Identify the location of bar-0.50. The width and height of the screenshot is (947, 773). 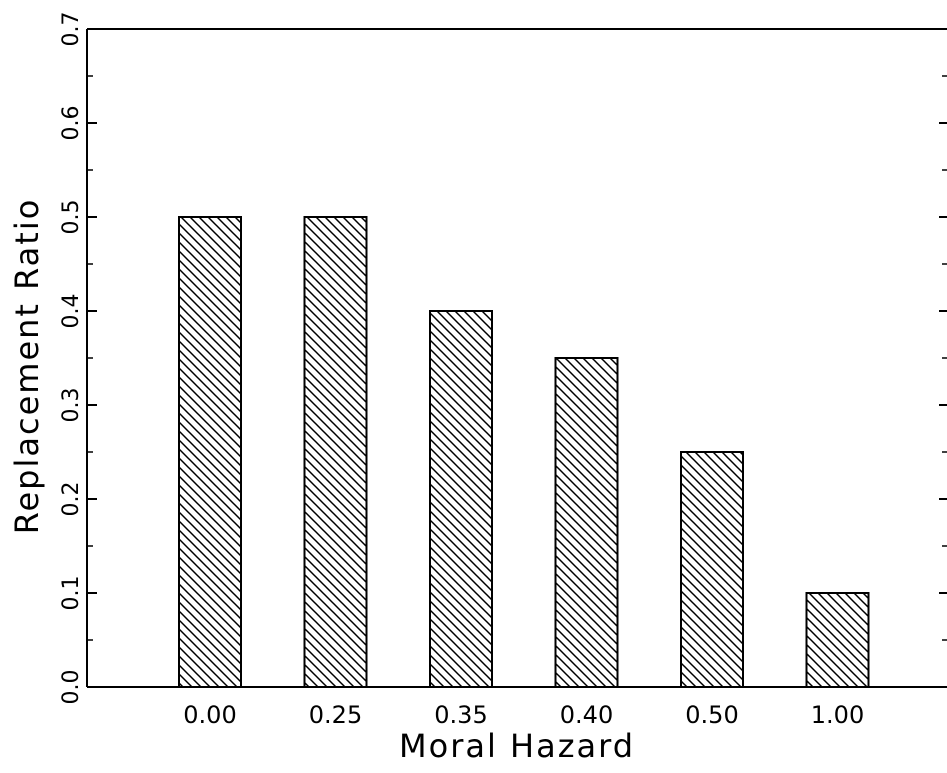
(712, 569).